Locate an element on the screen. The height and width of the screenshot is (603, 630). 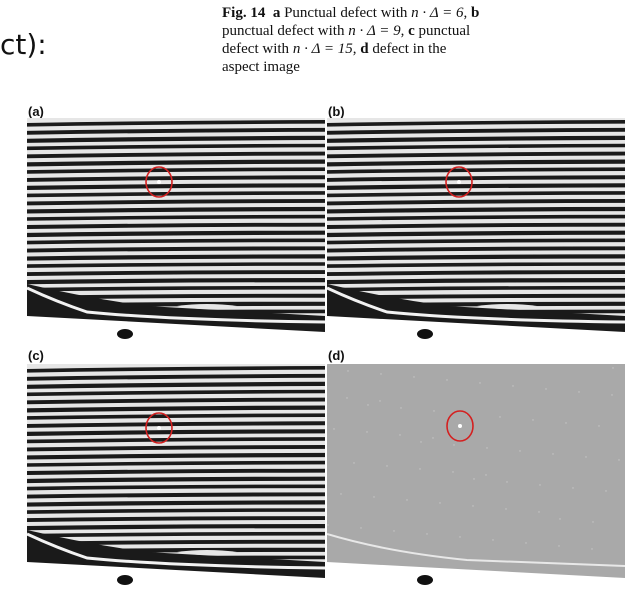
caption-text-b: punctual defect with is located at coordinates (285, 31).